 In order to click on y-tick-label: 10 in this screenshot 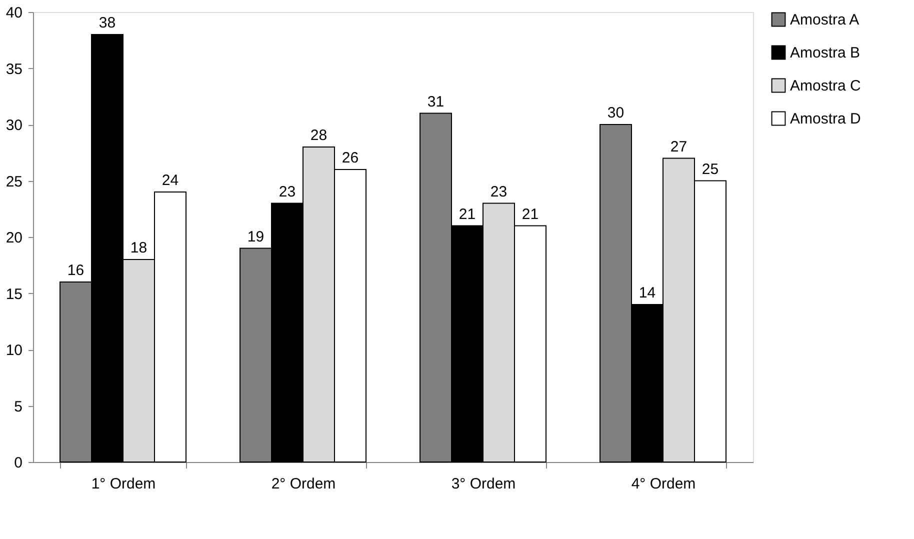, I will do `click(14, 350)`.